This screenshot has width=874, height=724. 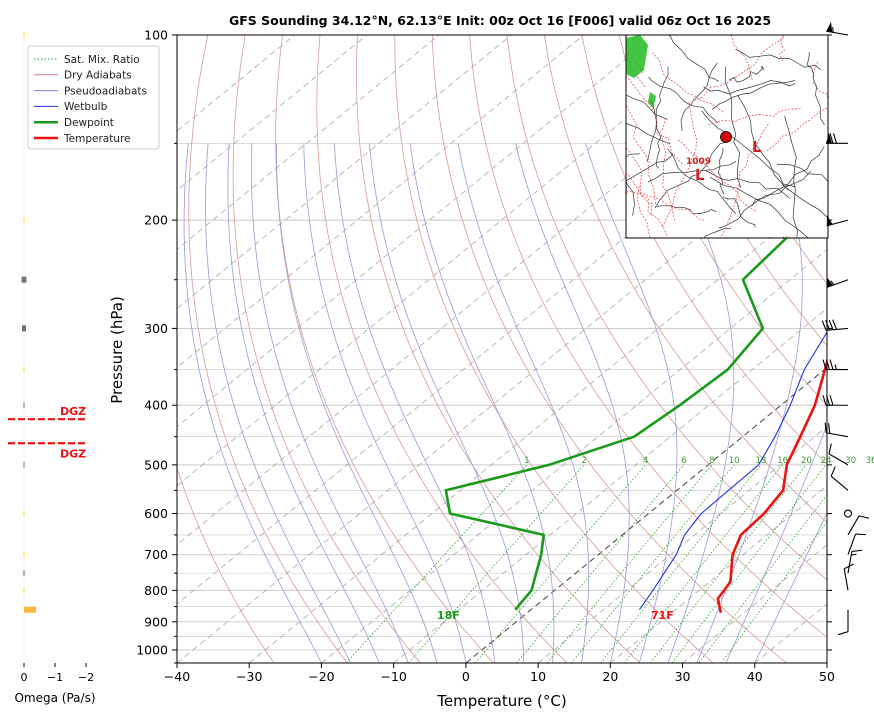 What do you see at coordinates (86, 677) in the screenshot?
I see `omega-tick-label: −2` at bounding box center [86, 677].